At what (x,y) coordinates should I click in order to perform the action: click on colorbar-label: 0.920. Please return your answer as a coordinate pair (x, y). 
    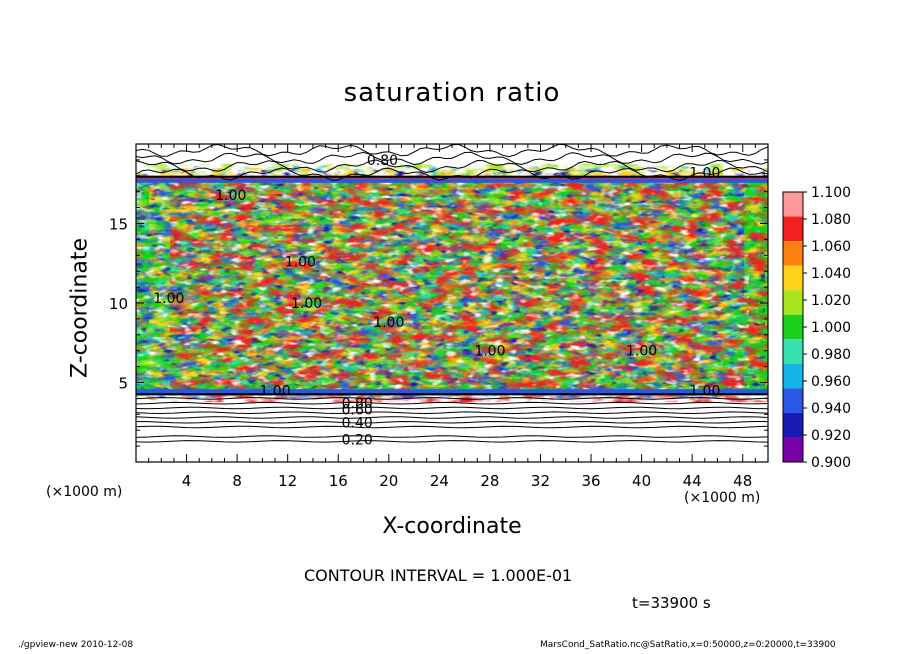
    Looking at the image, I should click on (831, 436).